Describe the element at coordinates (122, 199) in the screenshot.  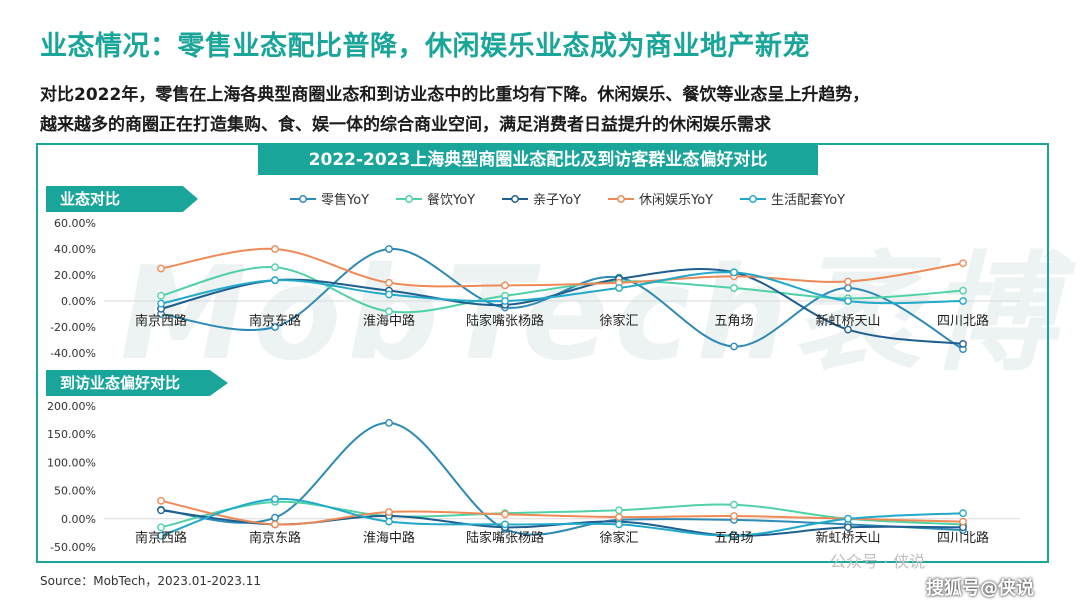
I see `section-tab-format-comparison: 业态对比` at that location.